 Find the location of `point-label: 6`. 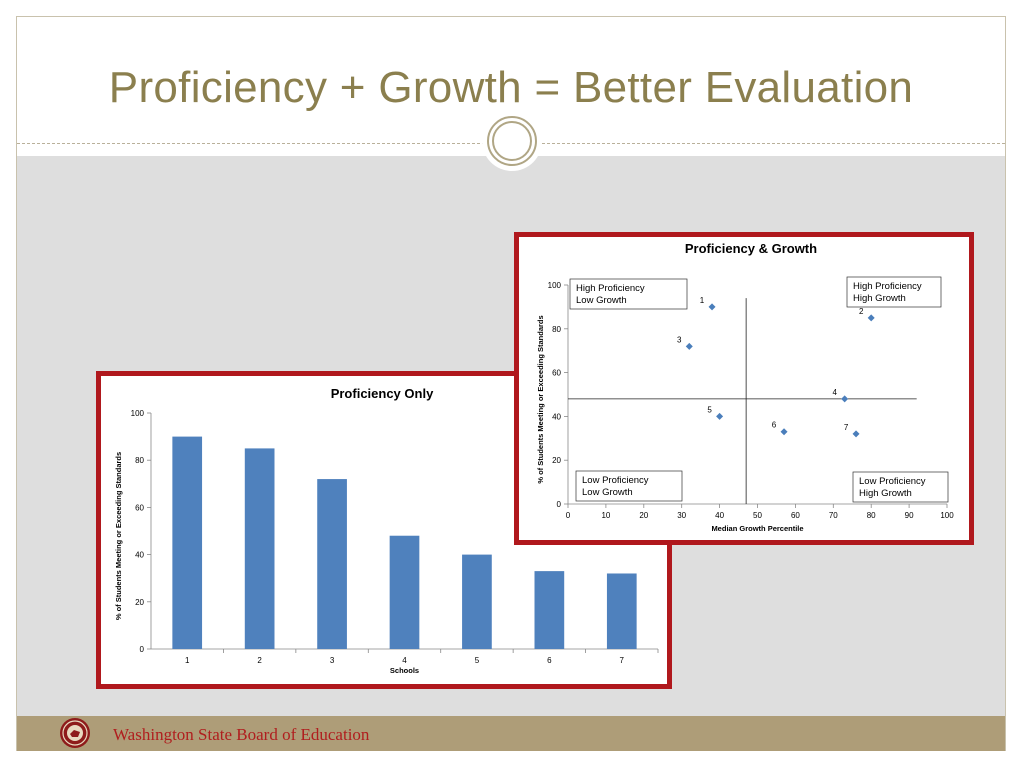

point-label: 6 is located at coordinates (774, 425).